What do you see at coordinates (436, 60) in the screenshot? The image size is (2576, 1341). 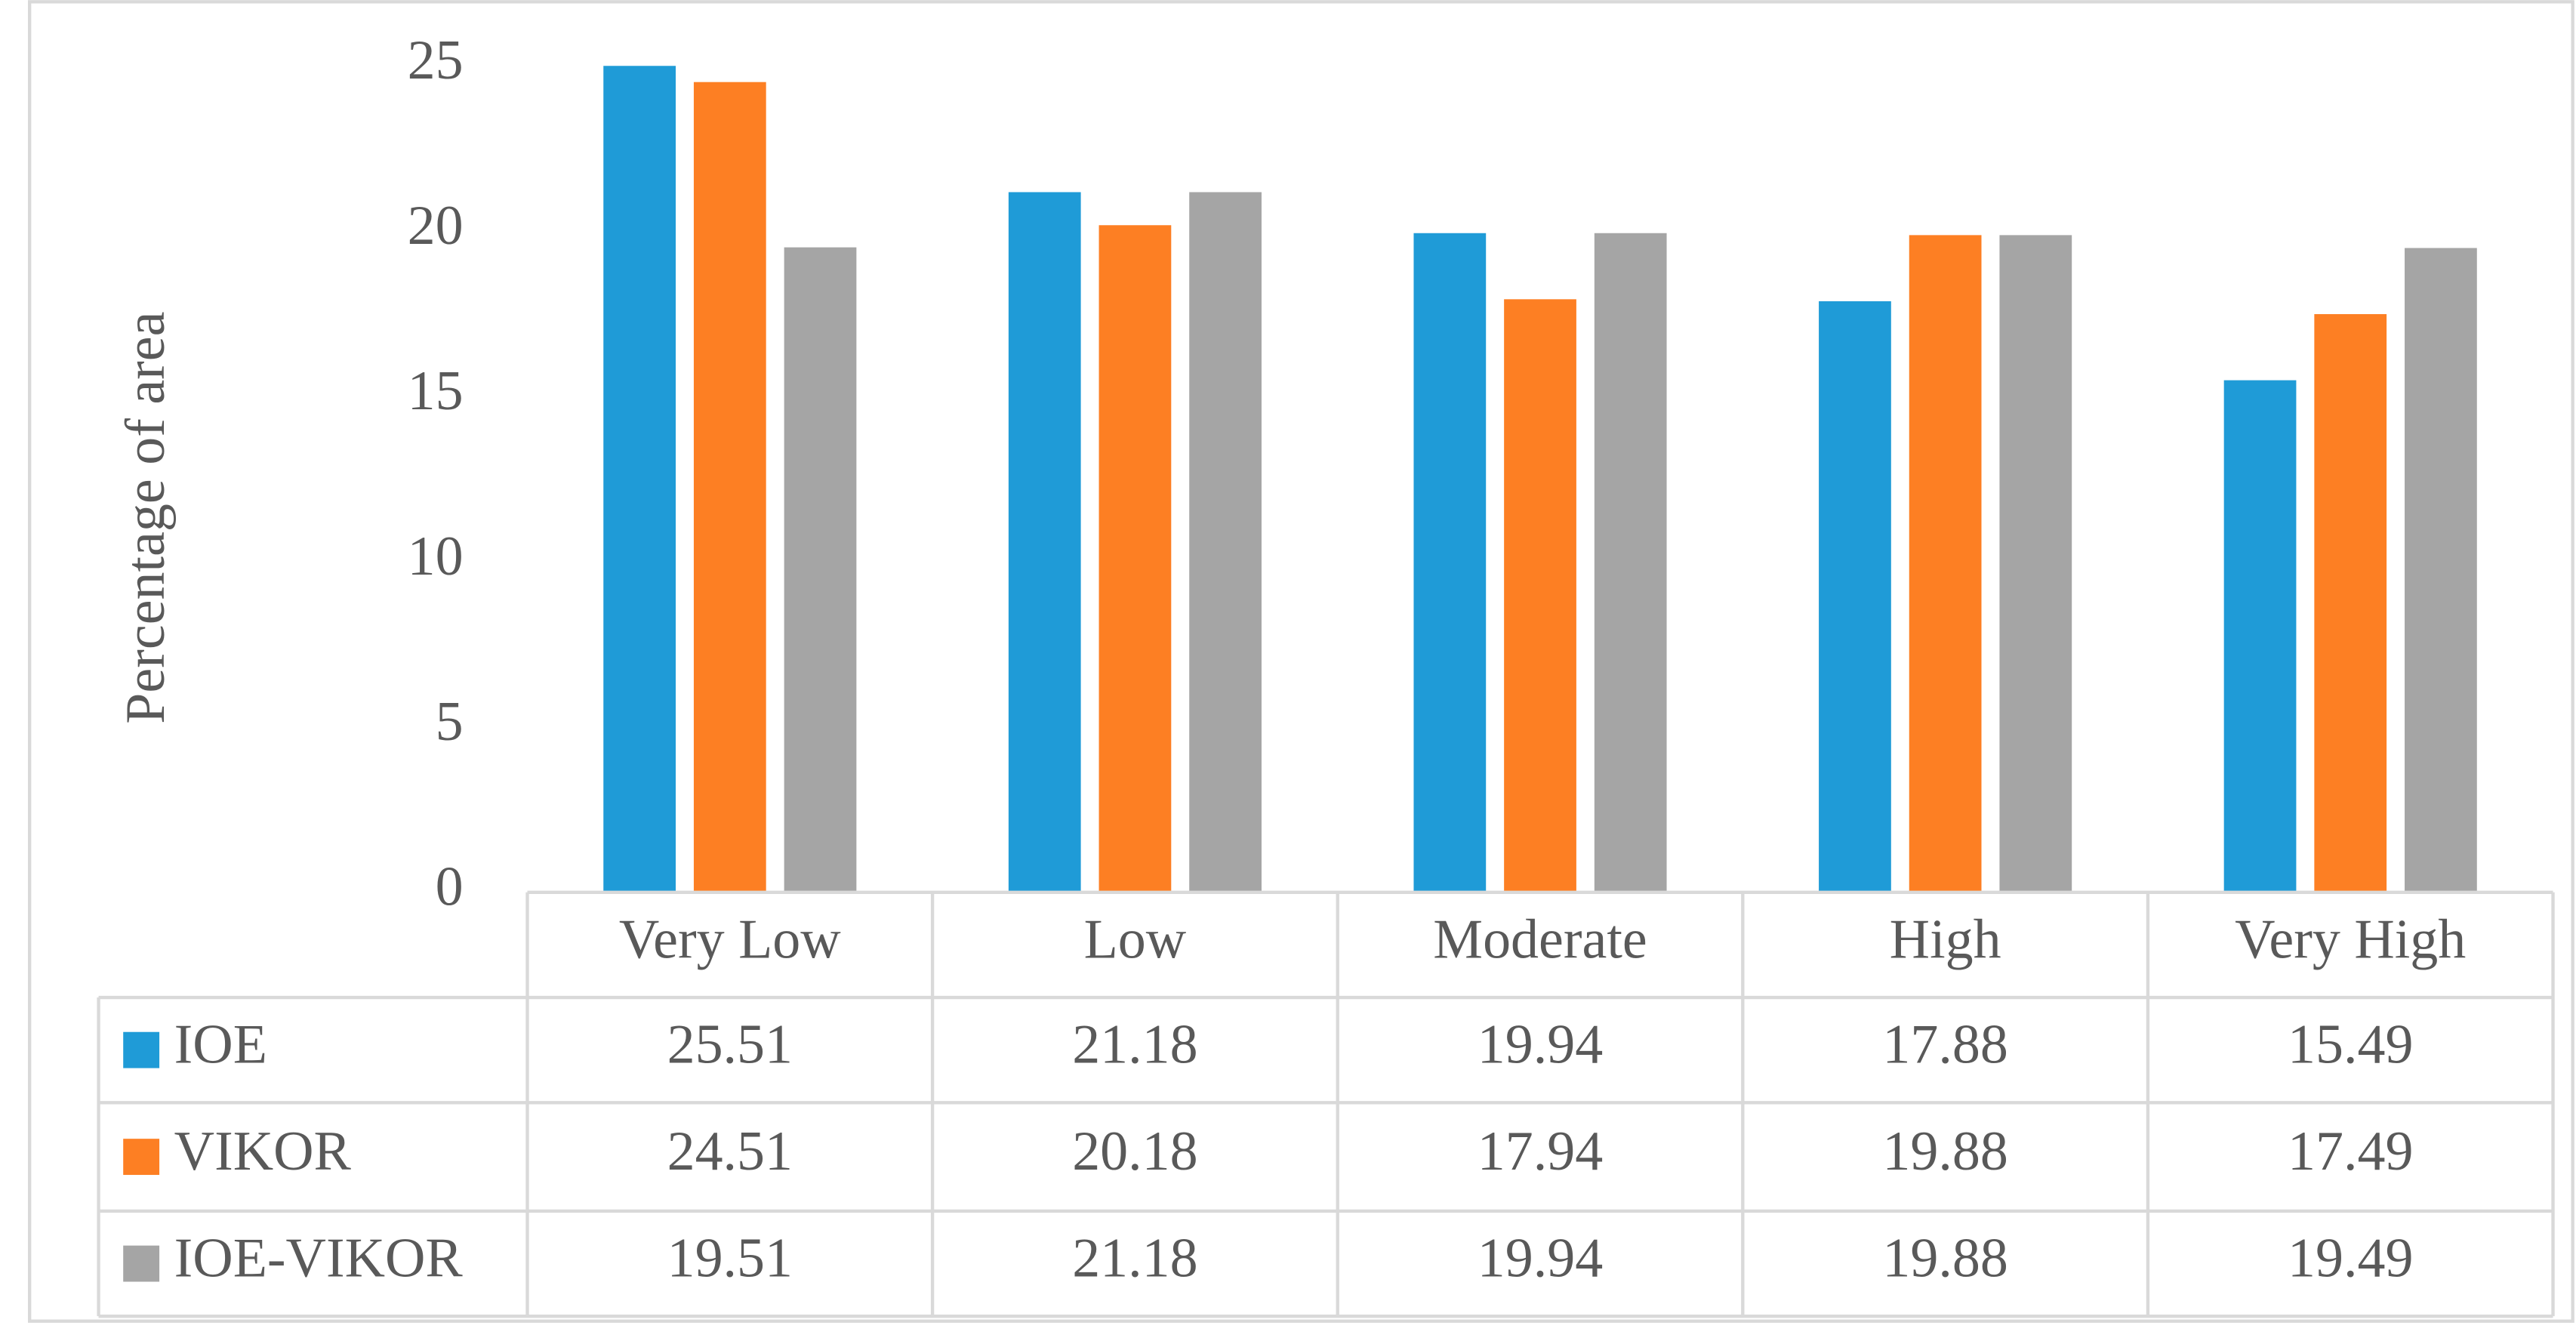 I see `y-tick-label: 25` at bounding box center [436, 60].